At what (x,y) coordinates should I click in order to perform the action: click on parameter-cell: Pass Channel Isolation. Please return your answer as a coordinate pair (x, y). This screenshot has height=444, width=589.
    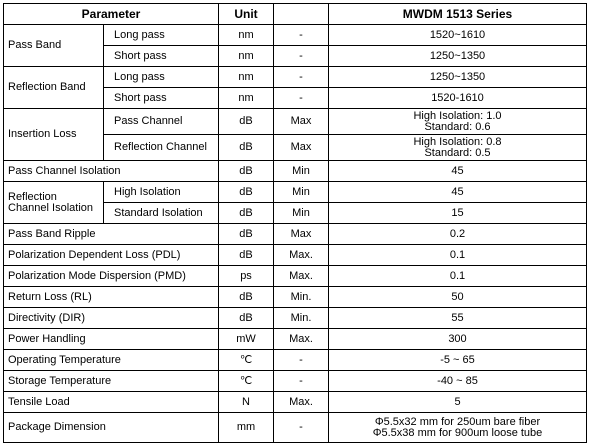
    Looking at the image, I should click on (111, 171).